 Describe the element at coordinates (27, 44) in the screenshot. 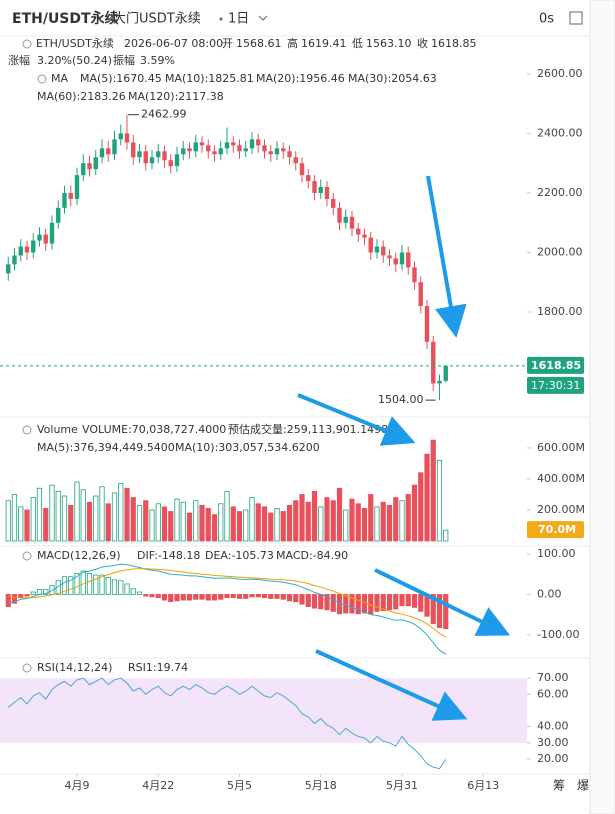

I see `eye-icon` at that location.